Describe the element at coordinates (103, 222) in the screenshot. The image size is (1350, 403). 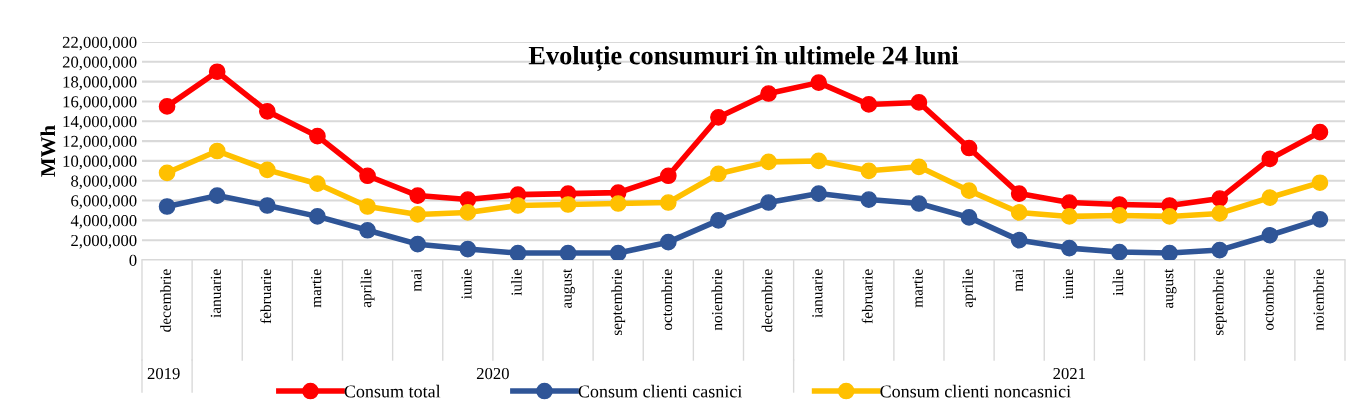
I see `y-tick-label: 4,000,000` at that location.